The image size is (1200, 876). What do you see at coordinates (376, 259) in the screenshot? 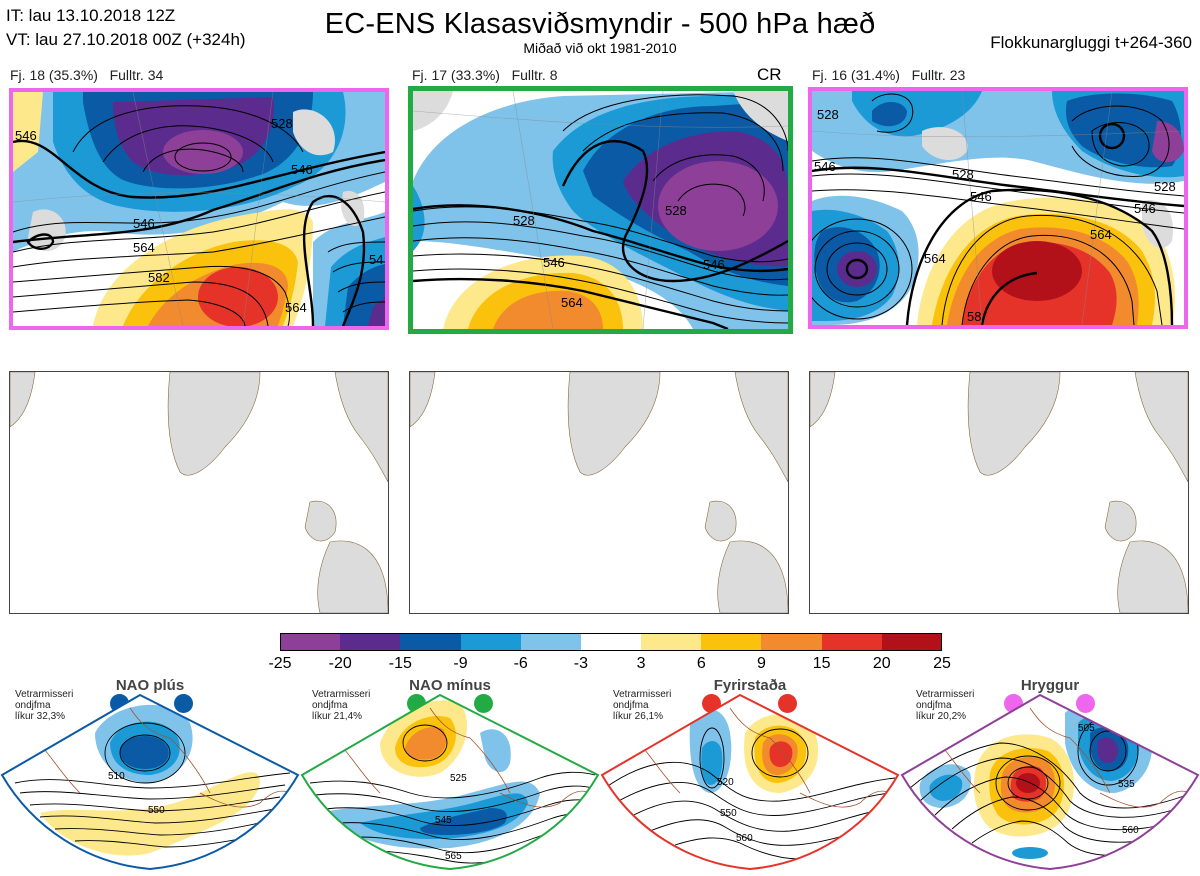
I see `cluster-1-contour-label: 54` at bounding box center [376, 259].